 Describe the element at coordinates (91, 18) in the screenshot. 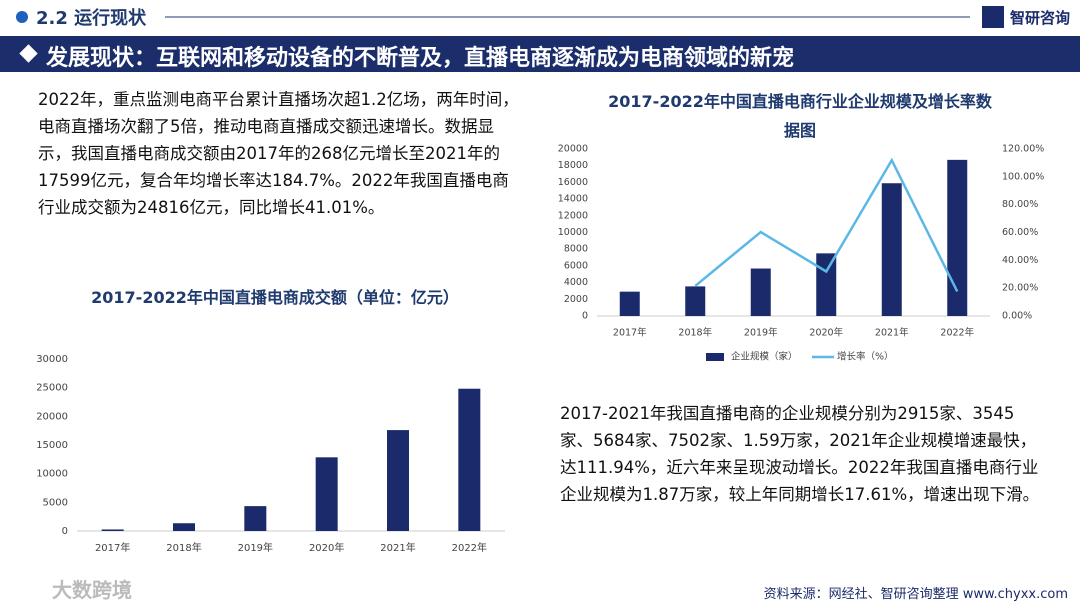

I see `section-title: 2.2 运行现状` at that location.